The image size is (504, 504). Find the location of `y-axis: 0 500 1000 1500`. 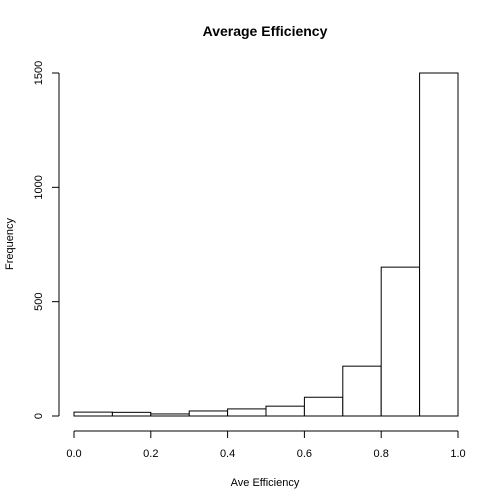

y-axis: 0 500 1000 1500 is located at coordinates (46, 240).